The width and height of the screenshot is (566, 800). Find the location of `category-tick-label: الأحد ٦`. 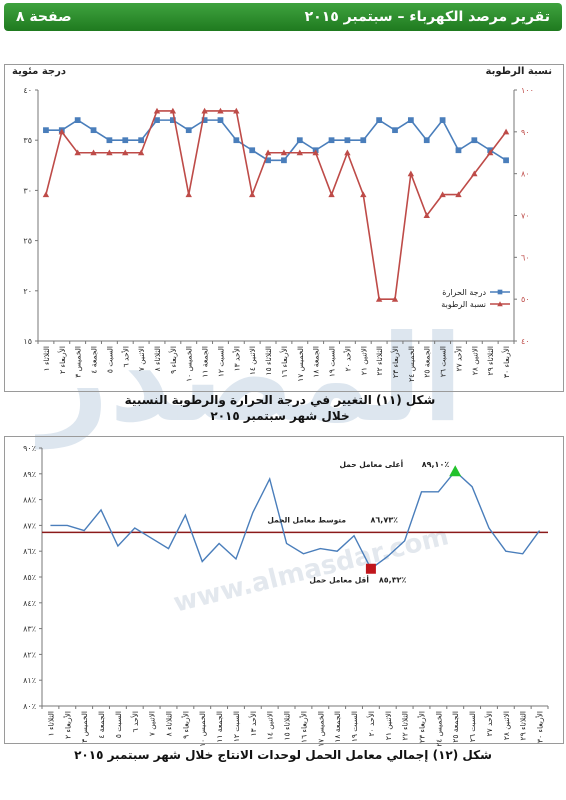

category-tick-label: الأحد ٦ is located at coordinates (125, 356).